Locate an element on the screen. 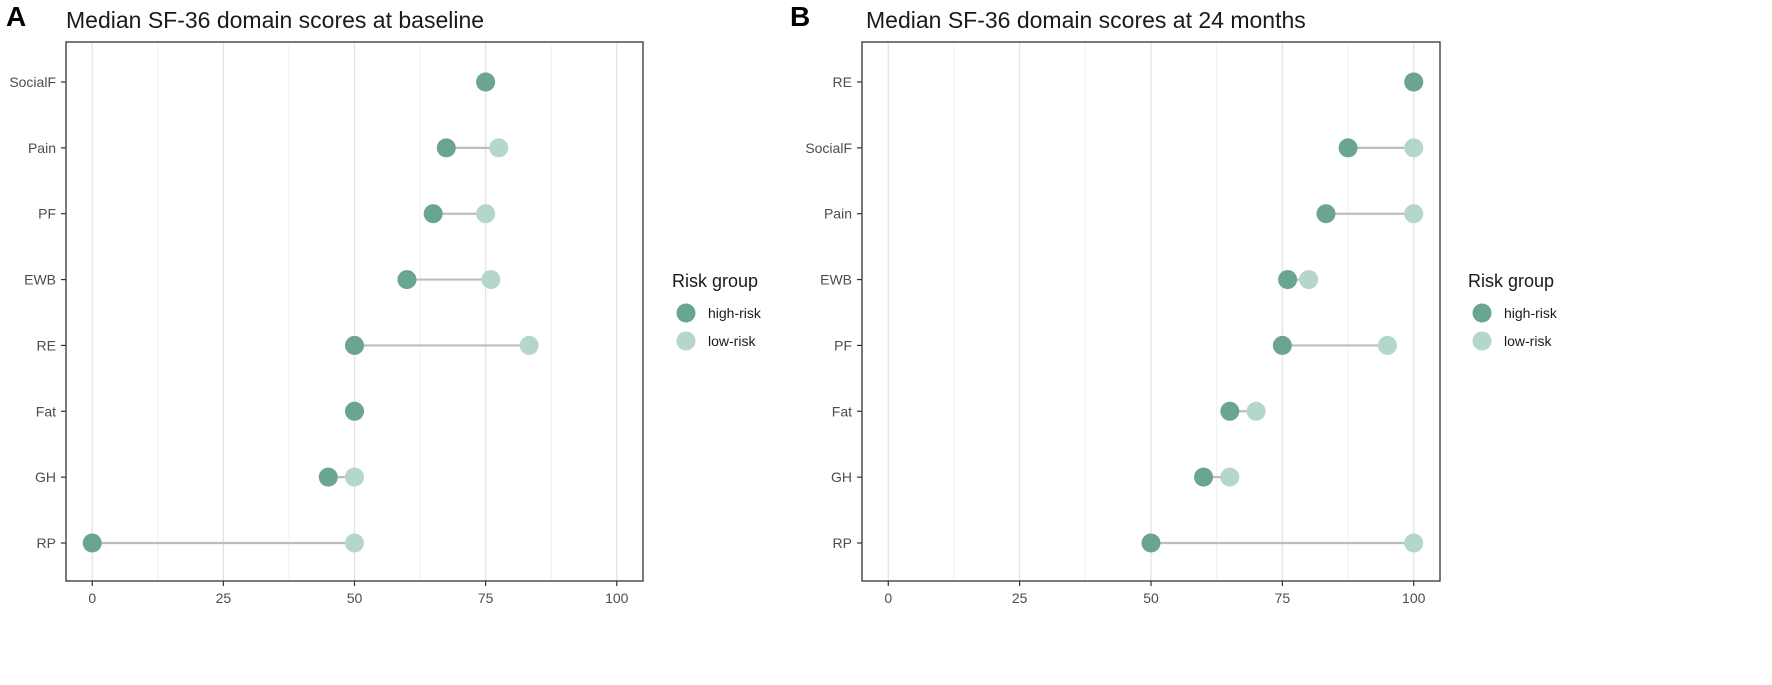 The height and width of the screenshot is (685, 1772). point-low-risk-re is located at coordinates (529, 345).